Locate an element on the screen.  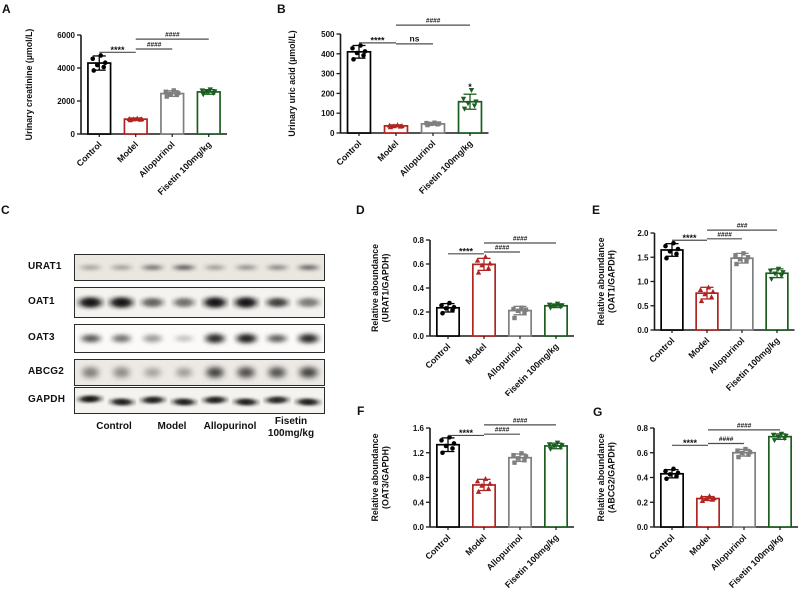
blot-group-label: Allopurinol is located at coordinates (230, 427).